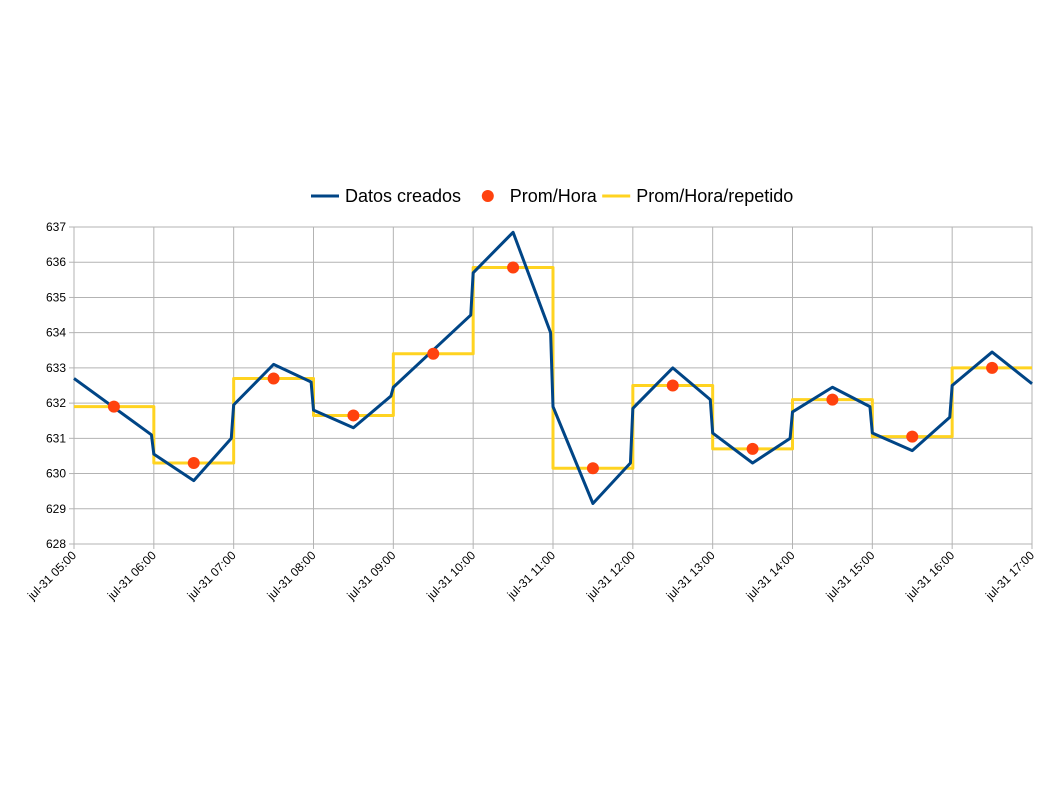 The image size is (1058, 794). Describe the element at coordinates (211, 575) in the screenshot. I see `x-tick-label: jul-31 07:00` at that location.